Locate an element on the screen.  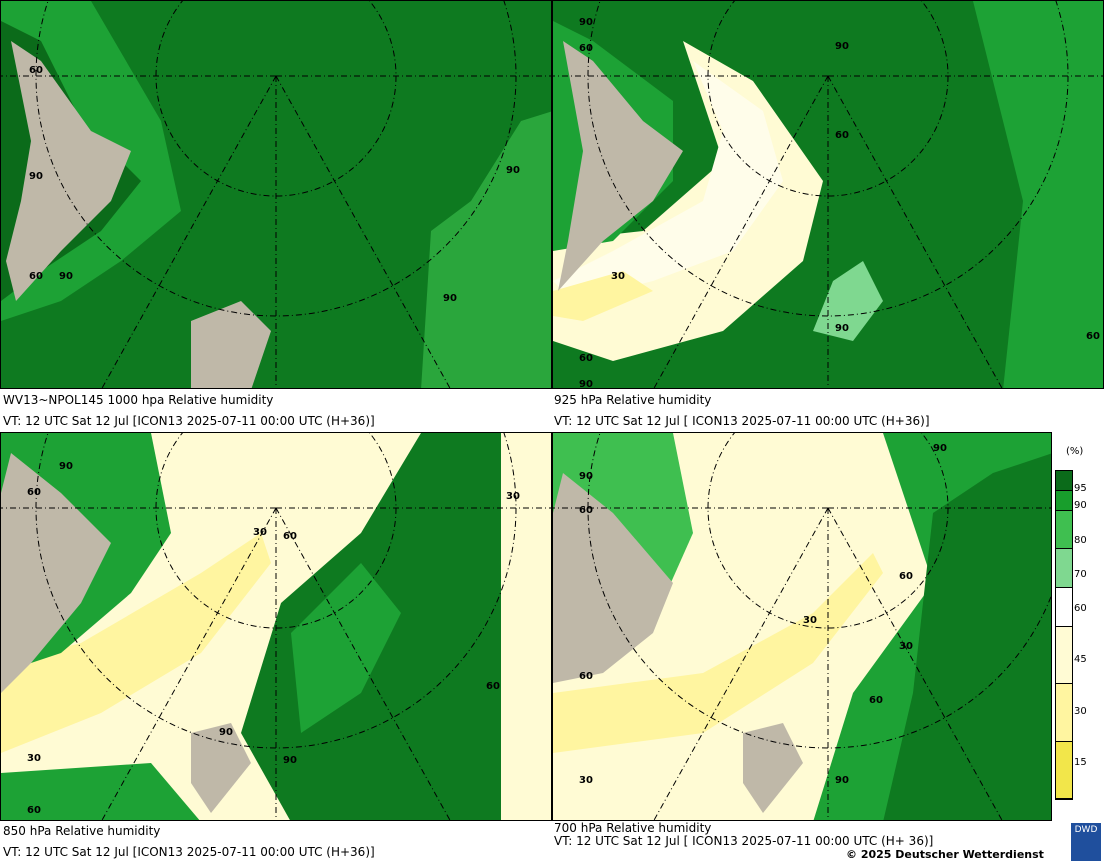
legend-tick-label: 30 is located at coordinates (1080, 711).